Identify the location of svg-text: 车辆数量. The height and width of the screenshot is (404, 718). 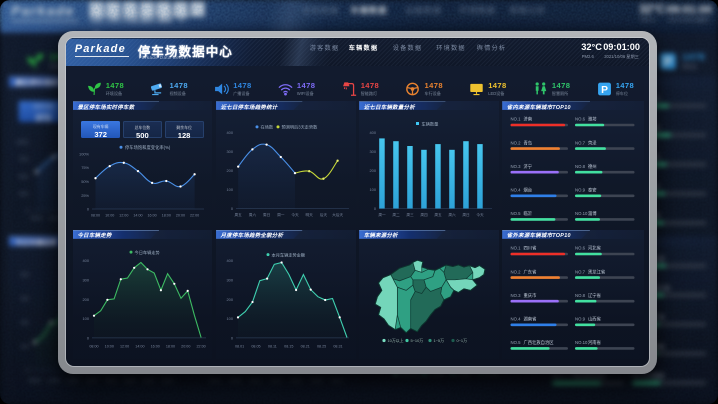
(430, 124).